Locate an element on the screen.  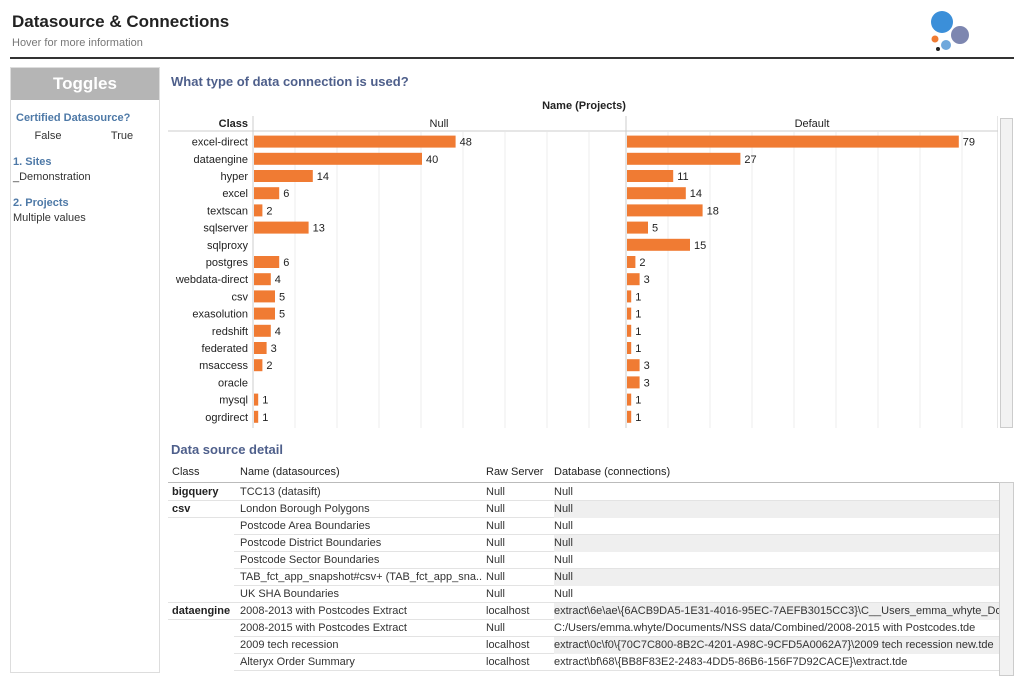
datasource-name-cell: TCC13 (datasift) is located at coordinates (280, 492).